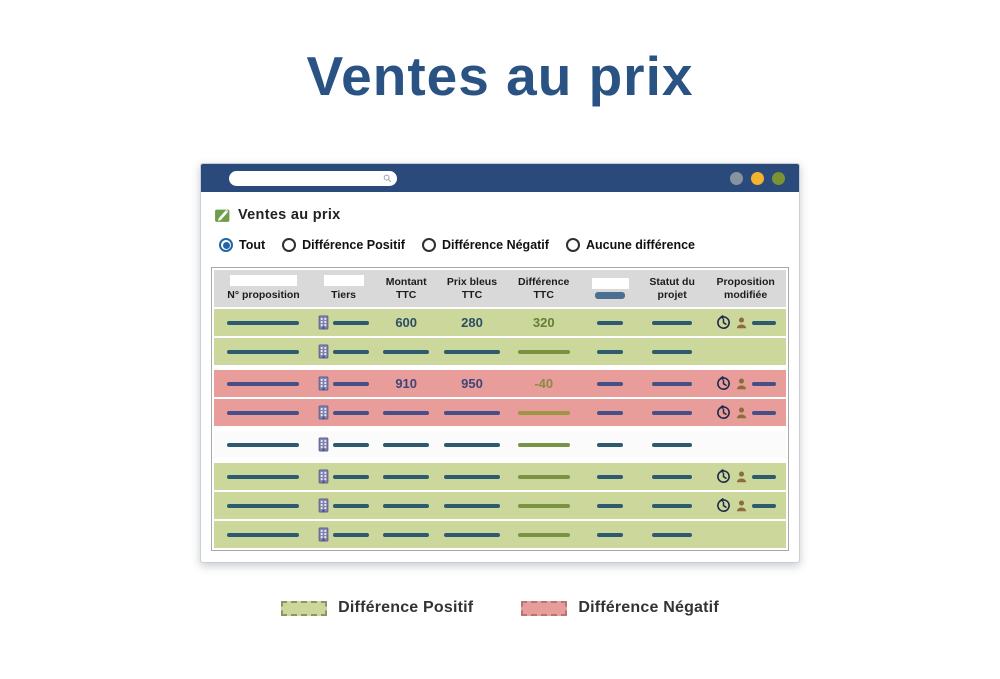 This screenshot has height=679, width=1000. I want to click on column-header-statut-du-projet: Statut du projet, so click(672, 288).